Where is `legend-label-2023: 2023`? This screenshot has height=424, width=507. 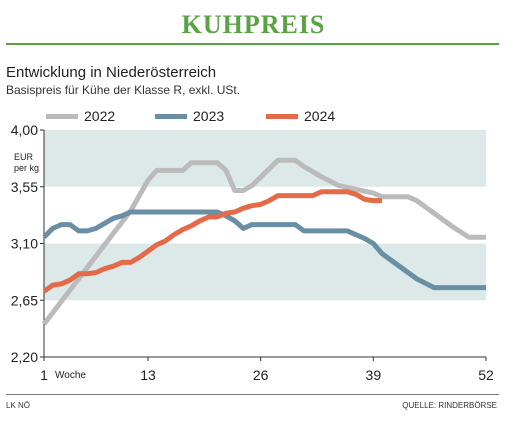 legend-label-2023: 2023 is located at coordinates (209, 116).